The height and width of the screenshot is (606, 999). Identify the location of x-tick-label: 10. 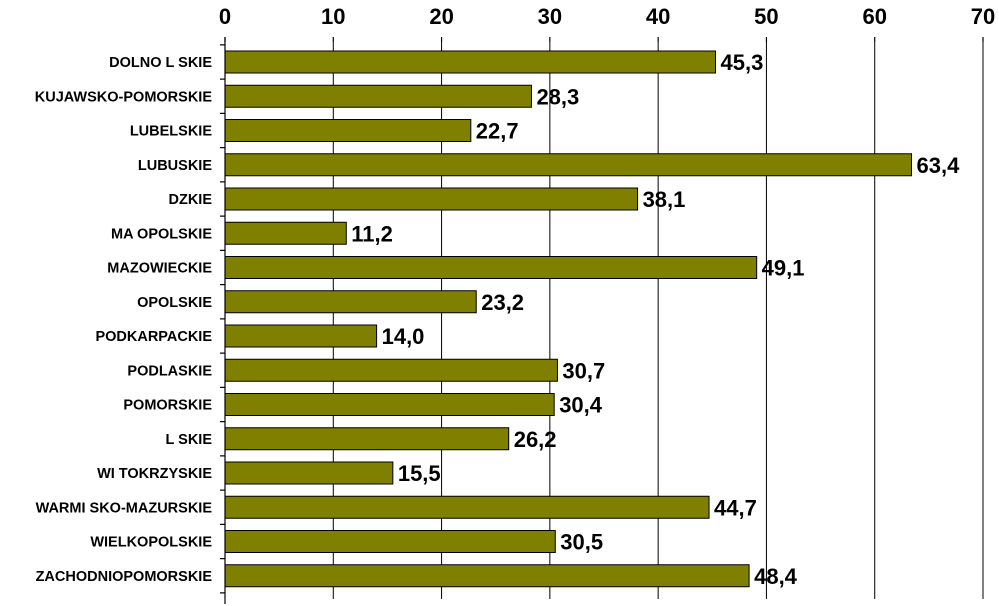
(333, 16).